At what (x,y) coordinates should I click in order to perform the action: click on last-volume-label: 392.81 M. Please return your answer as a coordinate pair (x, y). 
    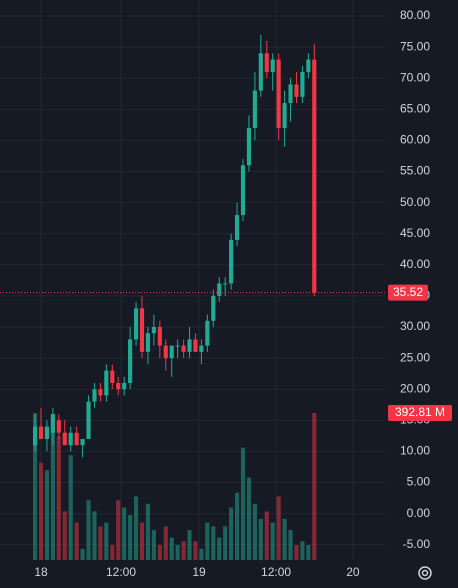
    Looking at the image, I should click on (420, 412).